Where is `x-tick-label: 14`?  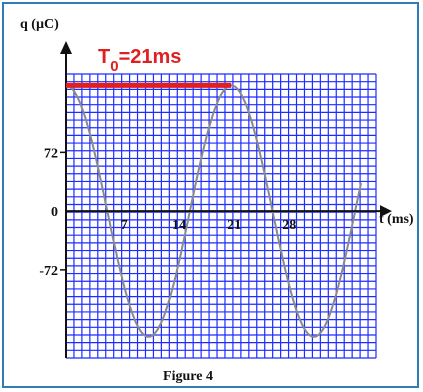
x-tick-label: 14 is located at coordinates (179, 225).